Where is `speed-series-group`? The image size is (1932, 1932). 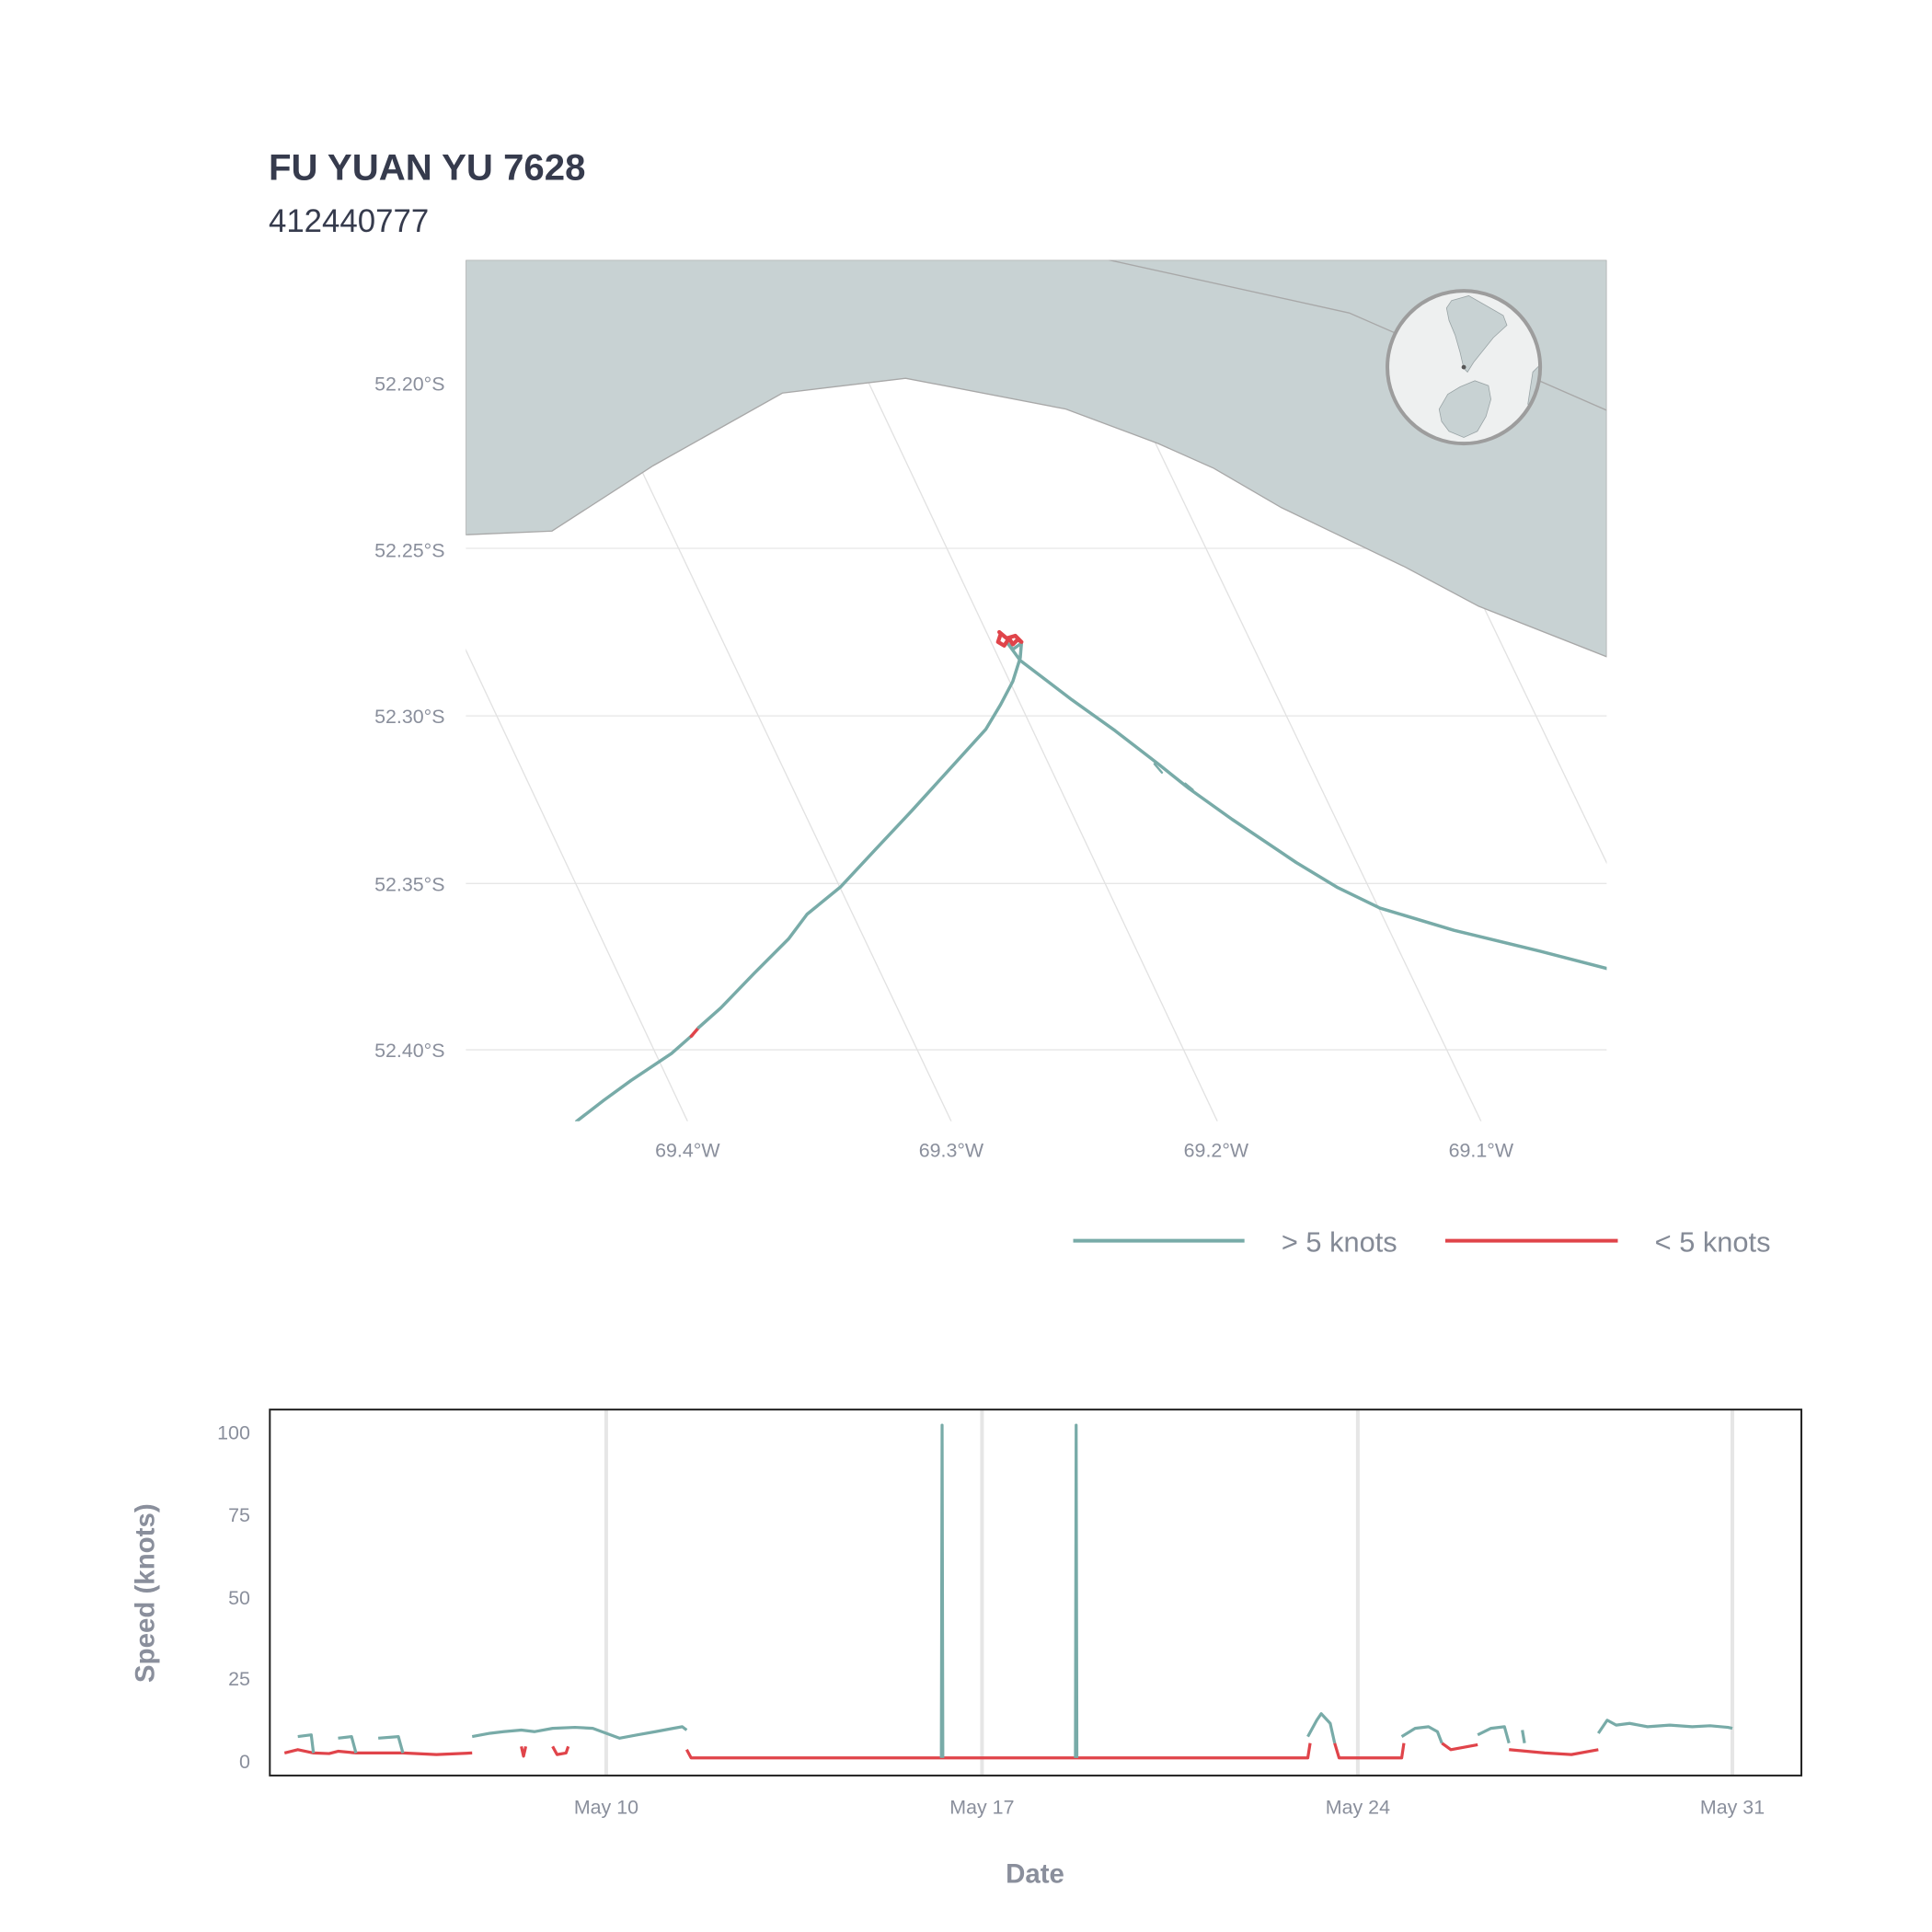
speed-series-group is located at coordinates (1008, 1591).